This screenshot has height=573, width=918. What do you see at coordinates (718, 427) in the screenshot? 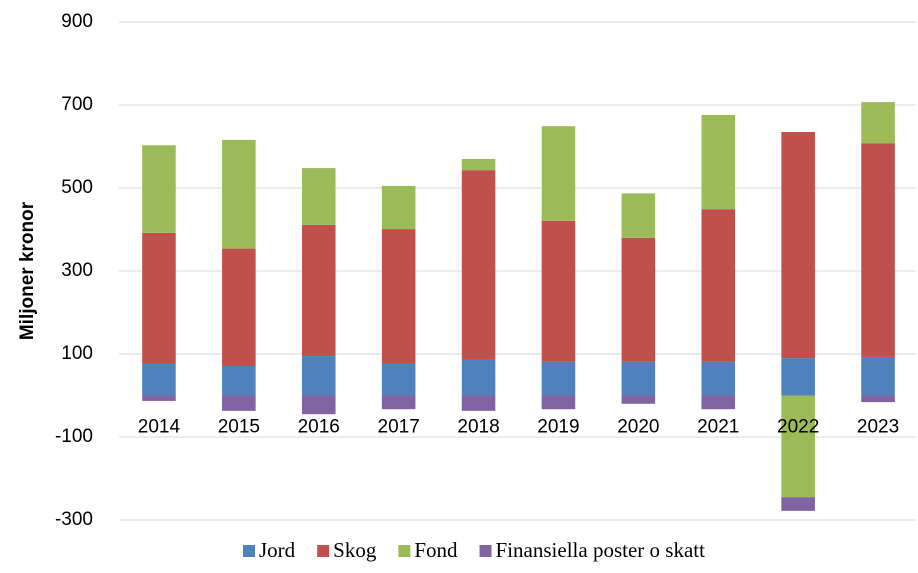
I see `x-tick-label: 2021` at bounding box center [718, 427].